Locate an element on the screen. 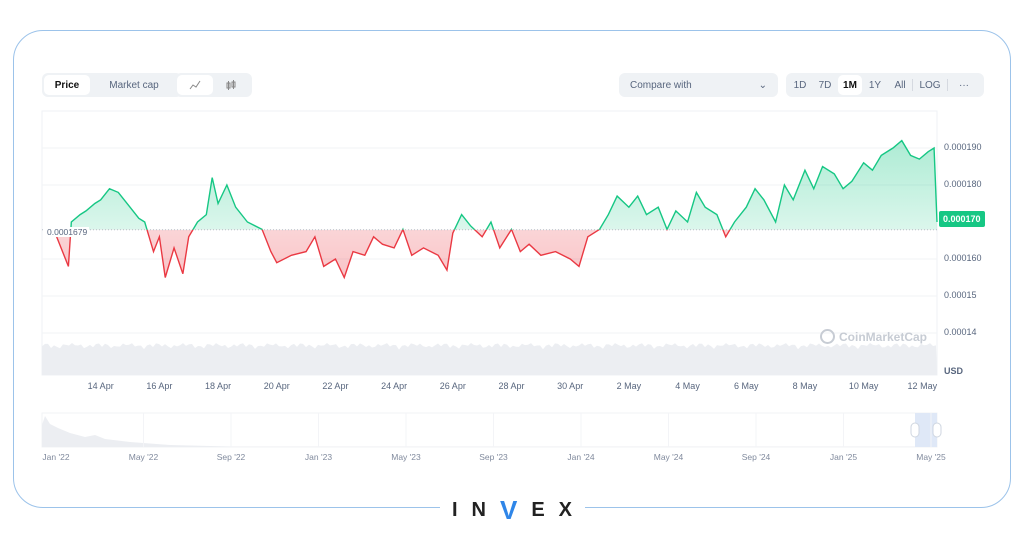 The height and width of the screenshot is (538, 1024). range-1y: 1Y is located at coordinates (875, 85).